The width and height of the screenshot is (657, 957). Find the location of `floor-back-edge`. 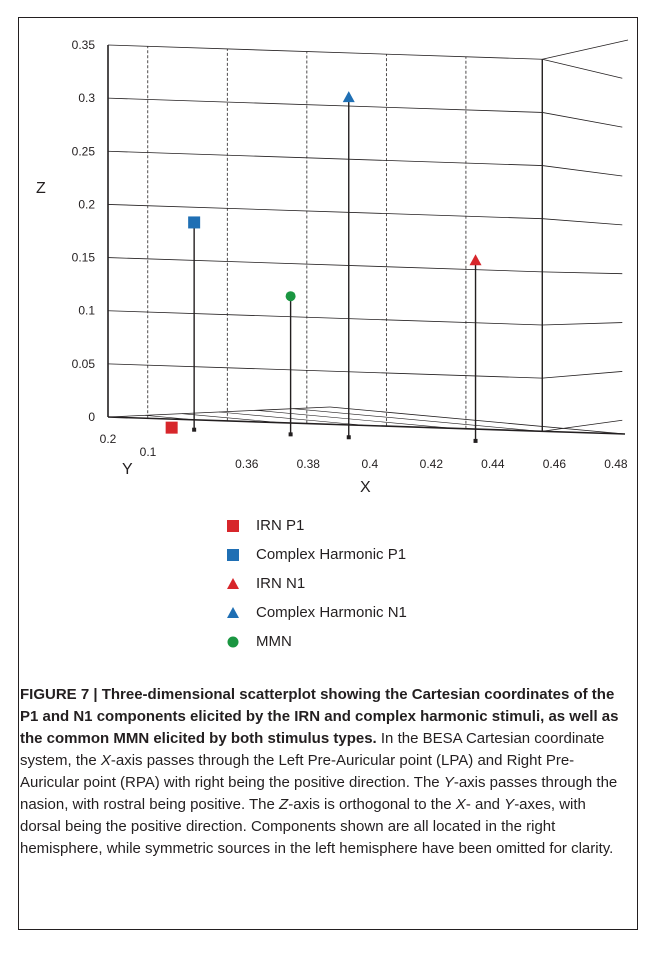

floor-back-edge is located at coordinates (219, 412).